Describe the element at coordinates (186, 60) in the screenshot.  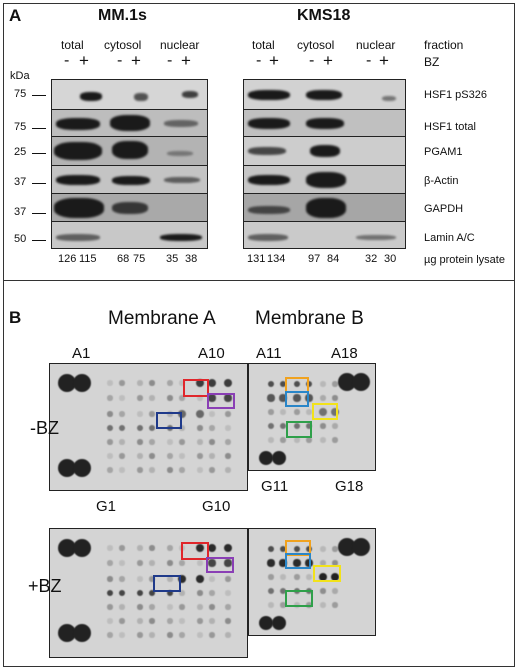
I see `bz-plus-3: +` at that location.